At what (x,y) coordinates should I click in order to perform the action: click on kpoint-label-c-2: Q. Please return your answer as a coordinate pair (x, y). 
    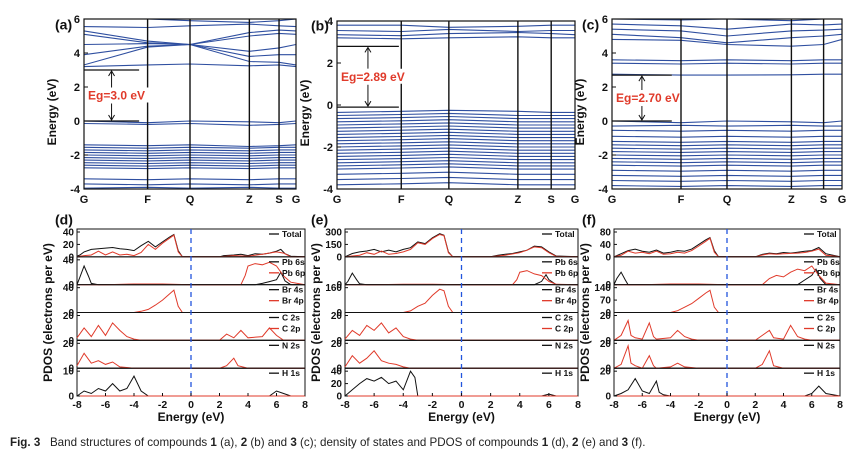
    Looking at the image, I should click on (727, 200).